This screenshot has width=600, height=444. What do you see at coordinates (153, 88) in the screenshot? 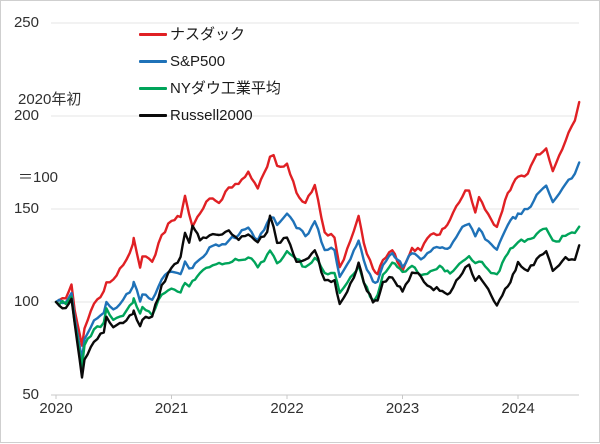
I see `legend-swatch-ny-dow` at bounding box center [153, 88].